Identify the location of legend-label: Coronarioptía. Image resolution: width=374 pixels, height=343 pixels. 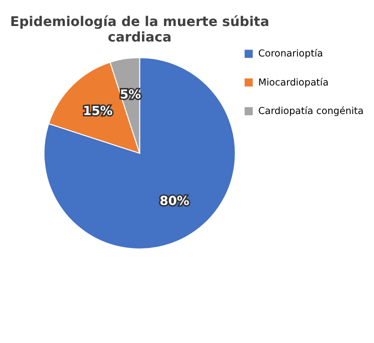
(290, 54).